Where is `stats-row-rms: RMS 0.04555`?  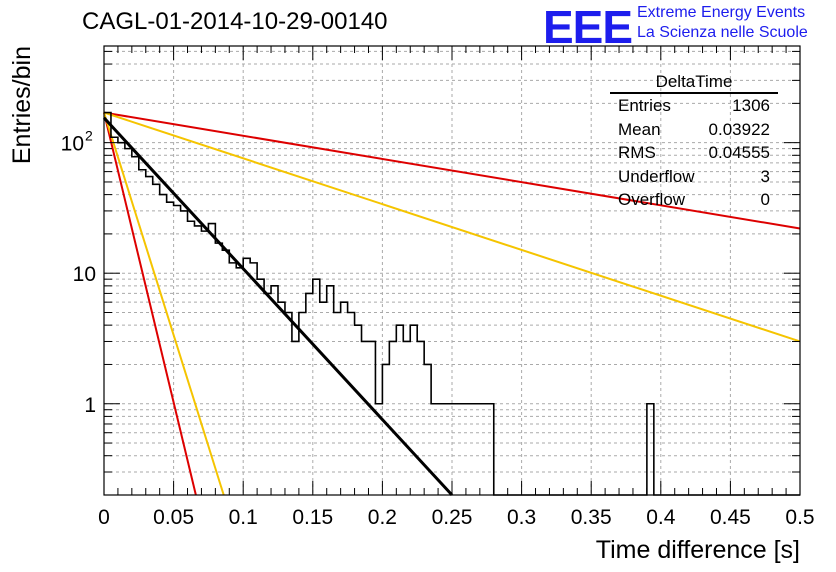
stats-row-rms: RMS 0.04555 is located at coordinates (694, 153).